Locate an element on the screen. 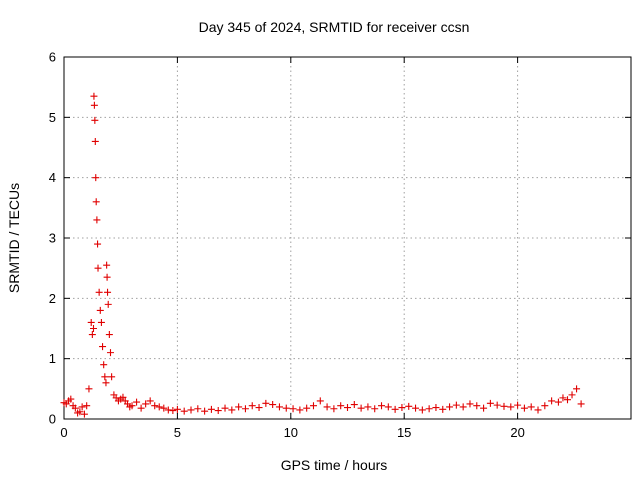  y-tick-label: 1 is located at coordinates (52, 358).